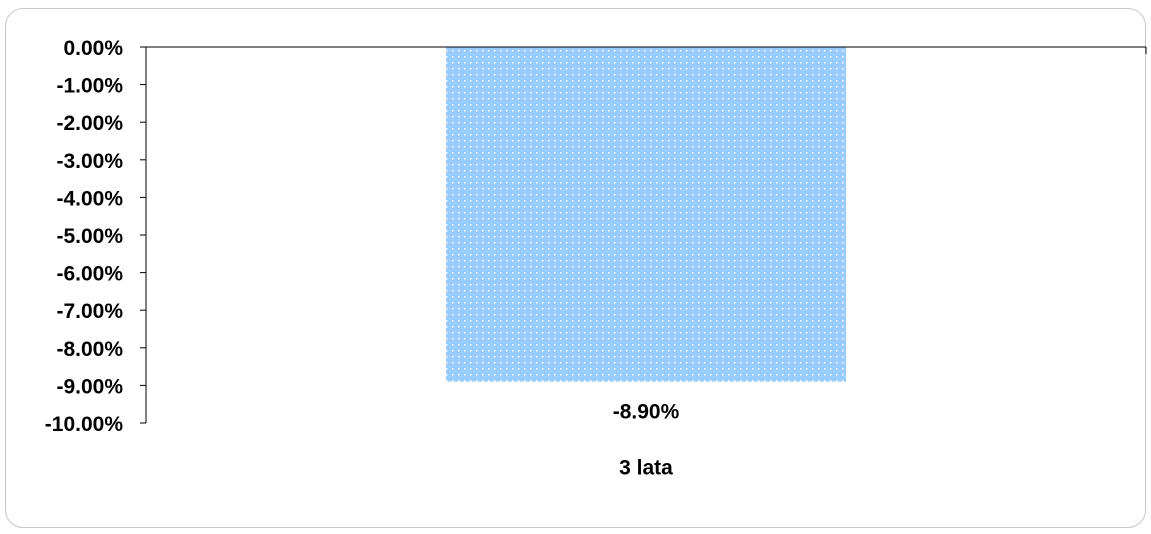 The height and width of the screenshot is (534, 1151). Describe the element at coordinates (646, 440) in the screenshot. I see `labels-group: -8.90% 3 lata` at that location.